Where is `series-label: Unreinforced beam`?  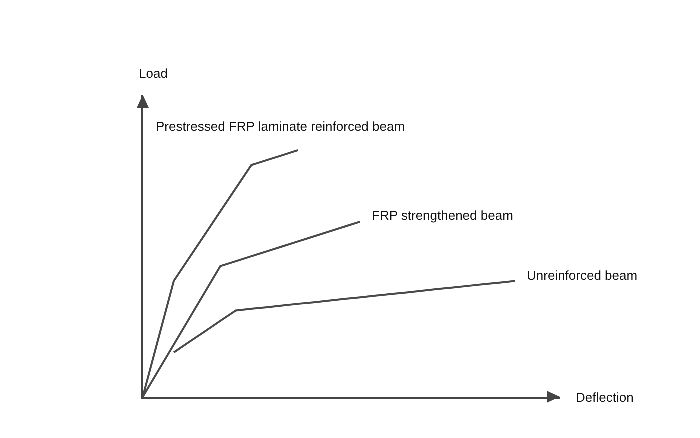
series-label: Unreinforced beam is located at coordinates (582, 275).